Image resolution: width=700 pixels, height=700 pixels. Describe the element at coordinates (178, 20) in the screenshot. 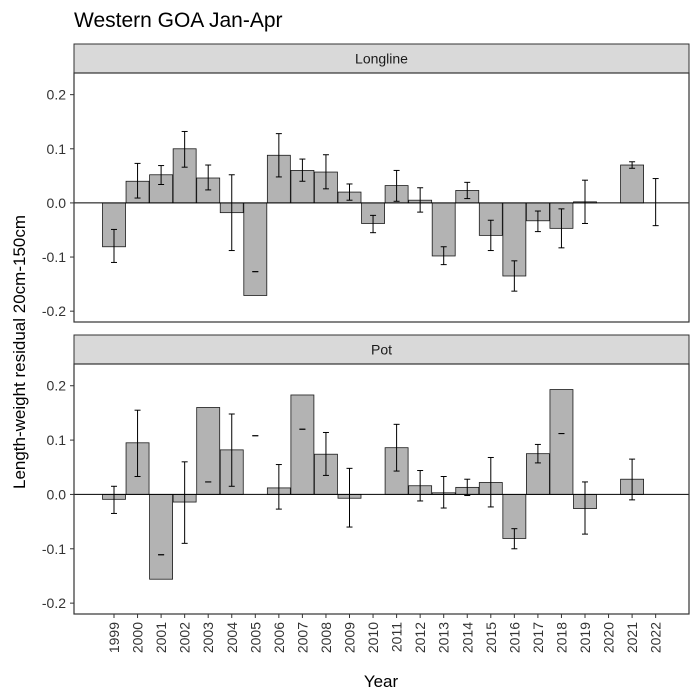

I see `chart-title: Western GOA Jan-Apr` at that location.